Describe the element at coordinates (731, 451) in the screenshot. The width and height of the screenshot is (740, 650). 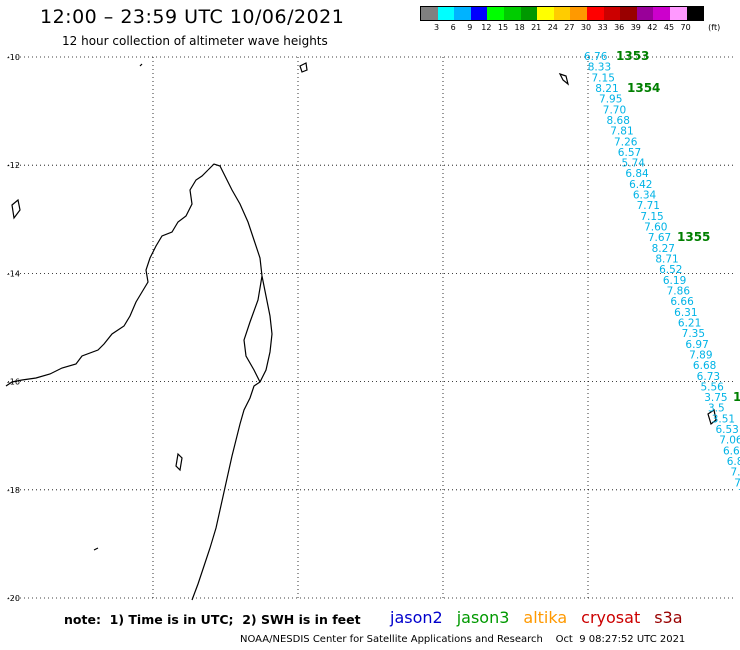
I see `swh-reading: 6.69` at that location.